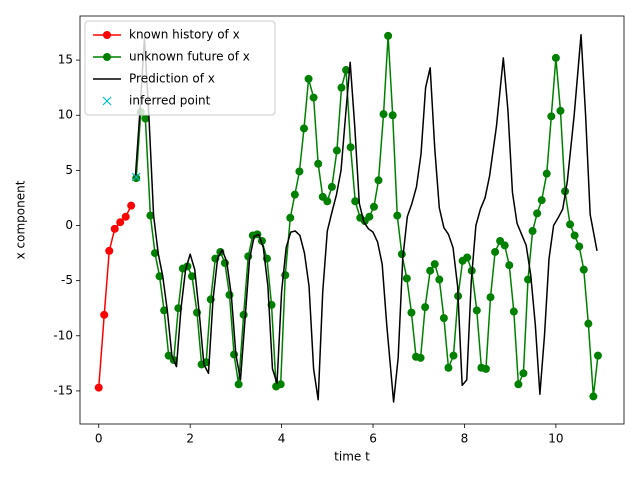  I want to click on y-tick-label: 15, so click(65, 60).